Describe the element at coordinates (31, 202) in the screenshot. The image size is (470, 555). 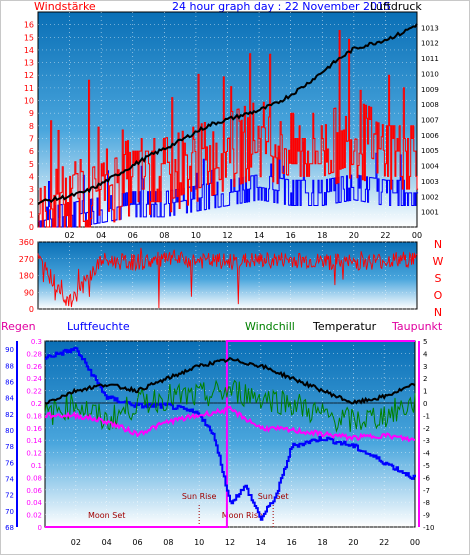
I see `wind-tick-label: 2` at that location.